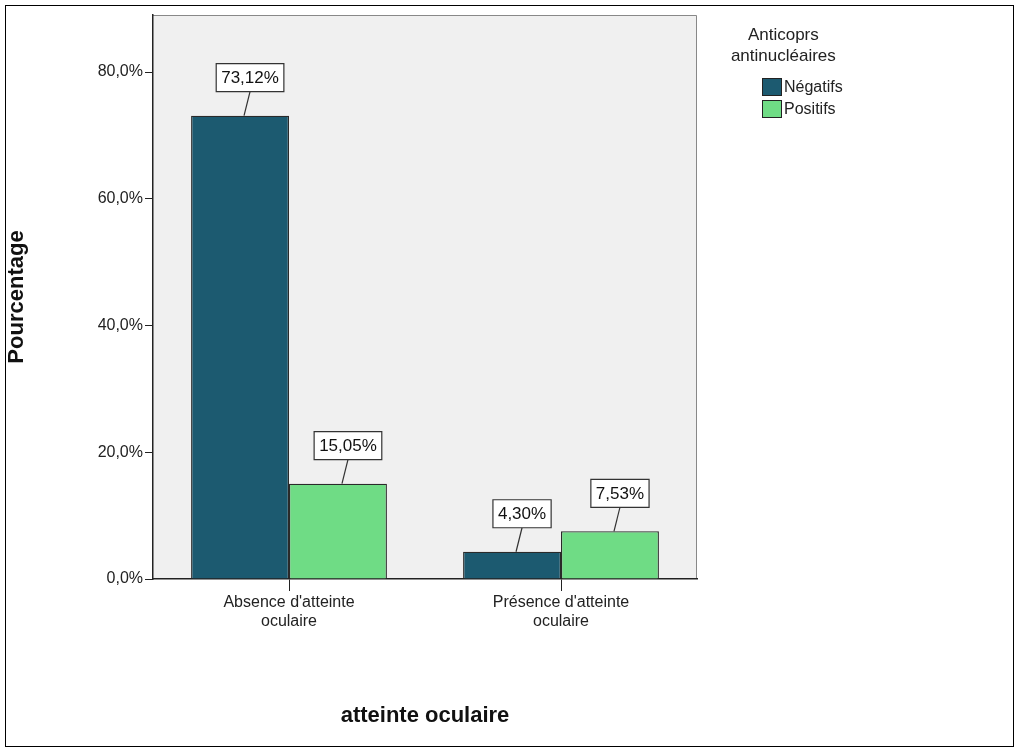 The width and height of the screenshot is (1020, 753). Describe the element at coordinates (522, 514) in the screenshot. I see `data-label: 4,30%` at that location.